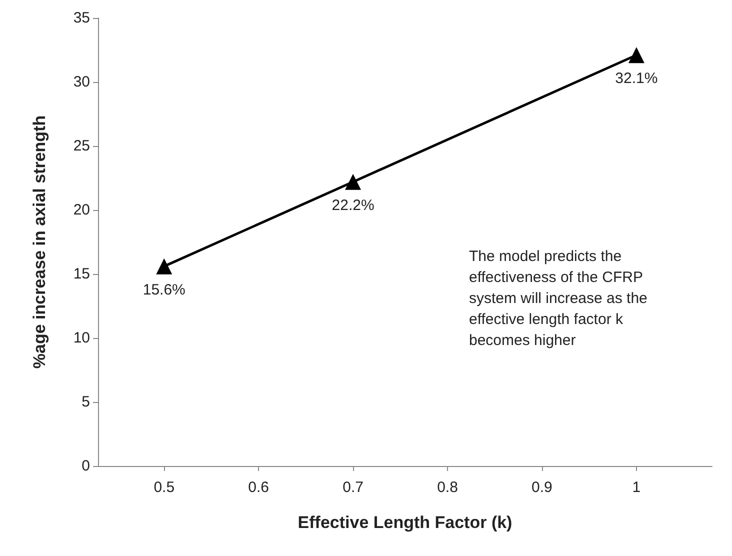 The height and width of the screenshot is (556, 732). I want to click on y-tick-label: 15, so click(81, 274).